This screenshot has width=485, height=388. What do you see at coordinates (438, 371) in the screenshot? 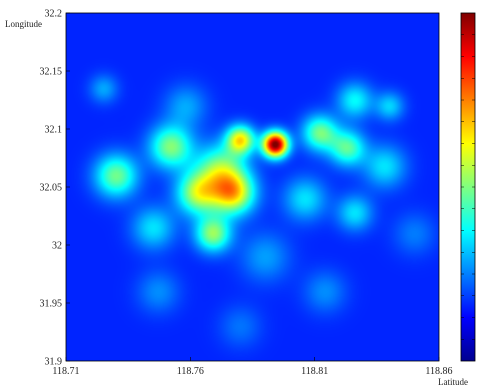
I see `x-tick-label: 118.86` at bounding box center [438, 371].